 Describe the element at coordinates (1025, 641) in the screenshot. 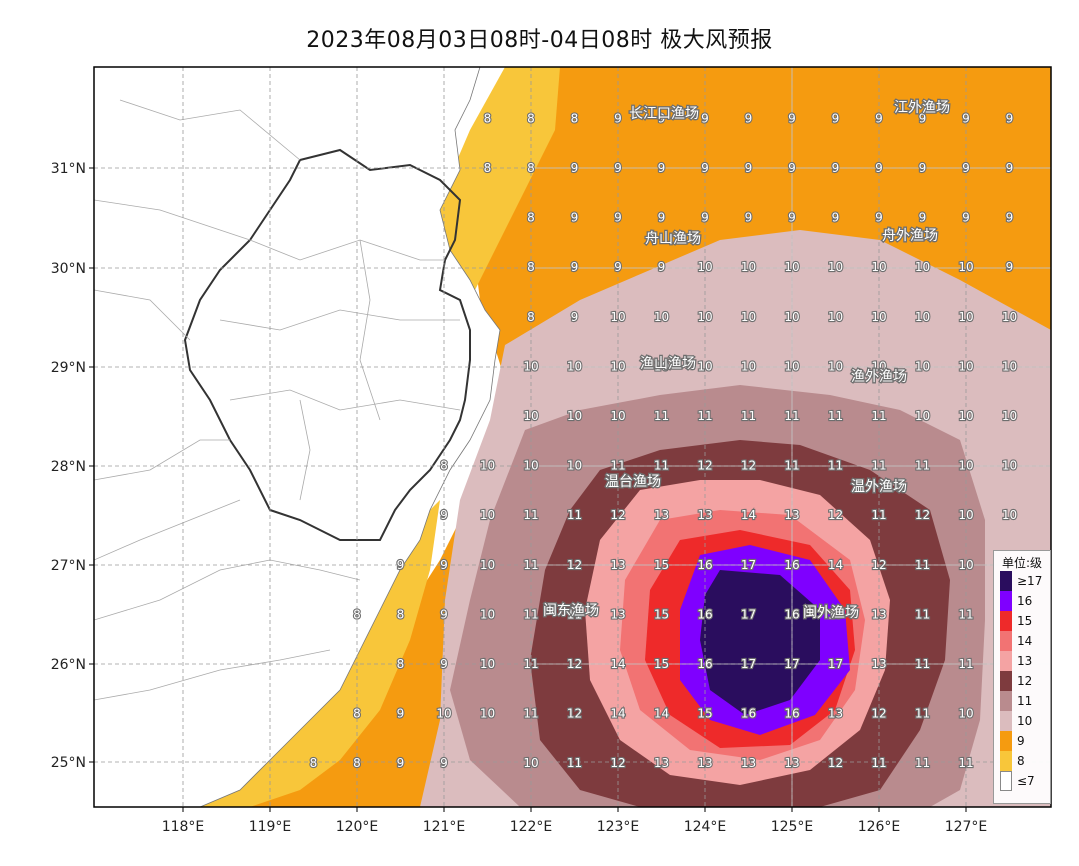

I see `legend-label: 14` at that location.